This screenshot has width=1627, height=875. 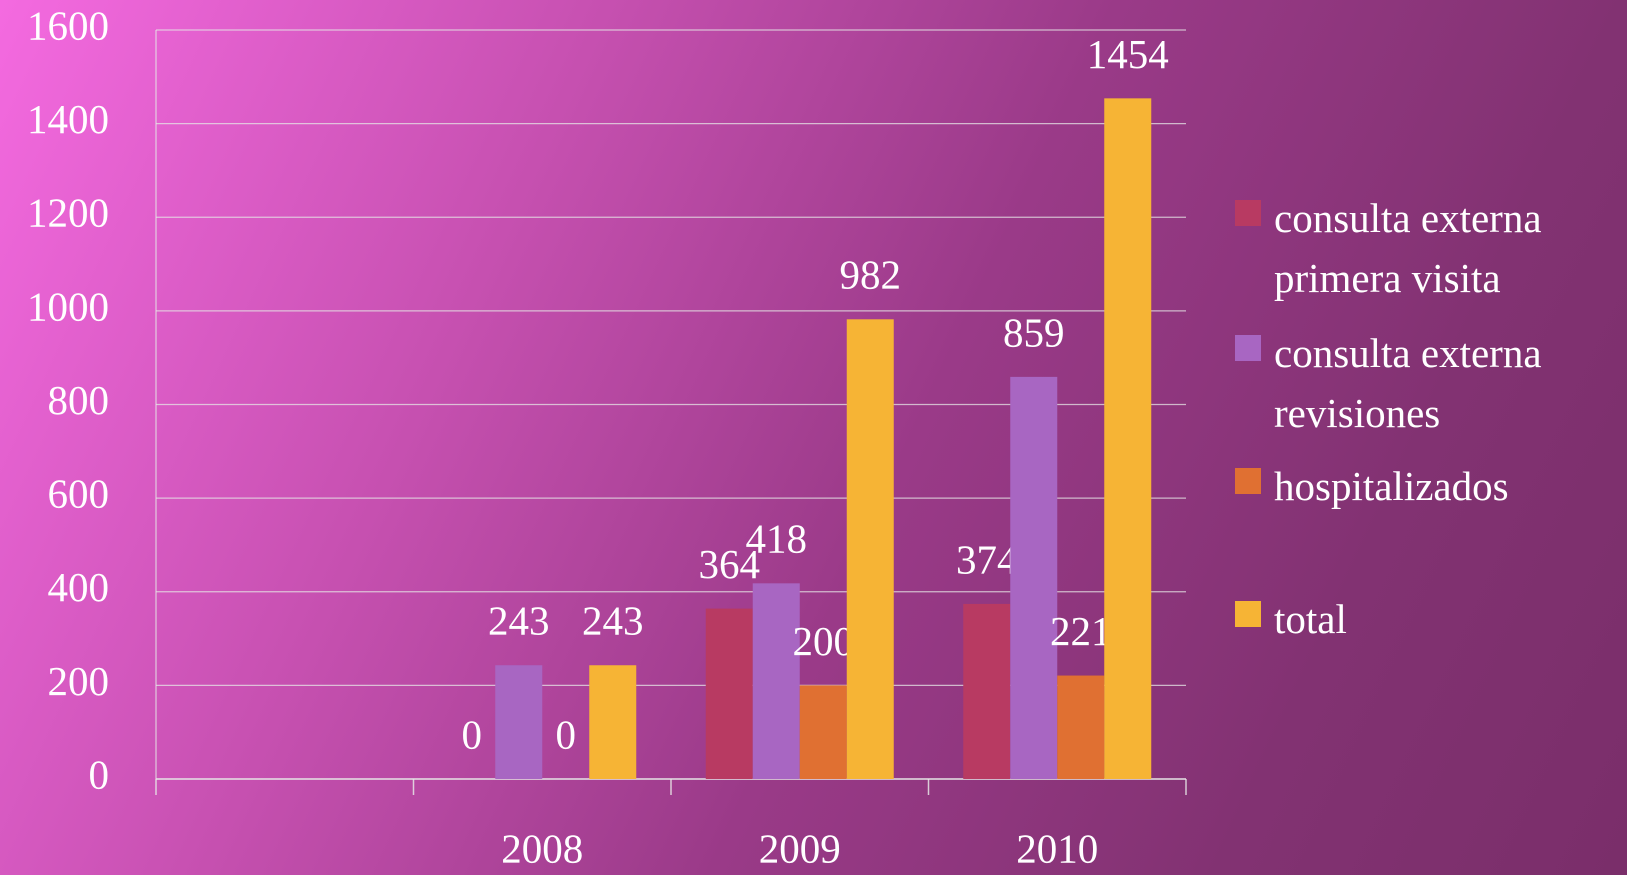 I want to click on legend-item: total, so click(x=1430, y=619).